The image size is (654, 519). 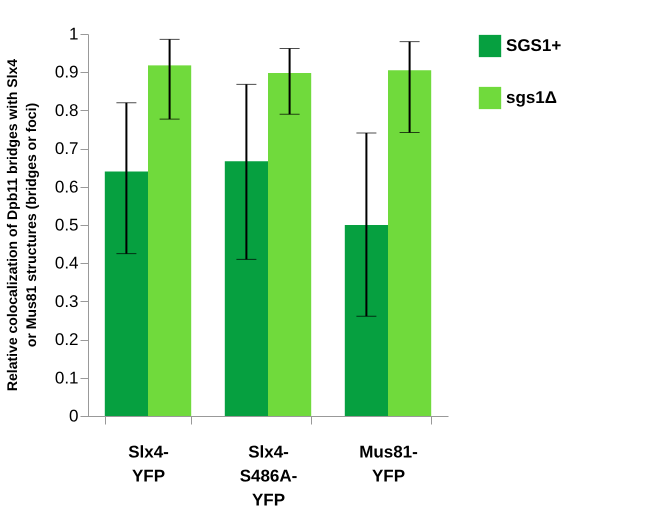 I want to click on y-tick-label: 0.3, so click(x=66, y=301).